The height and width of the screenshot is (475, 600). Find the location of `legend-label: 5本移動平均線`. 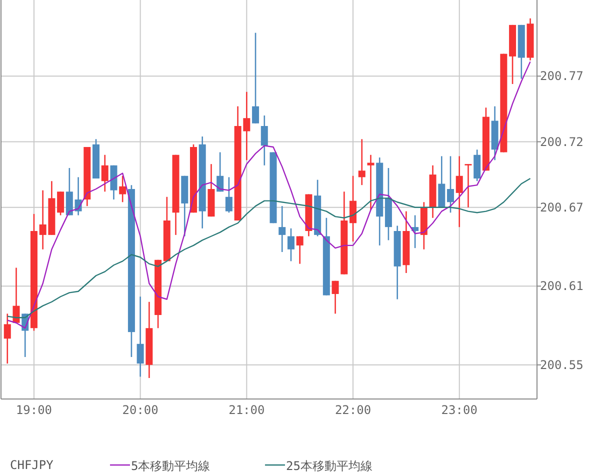

legend-label: 5本移動平均線 is located at coordinates (170, 466).